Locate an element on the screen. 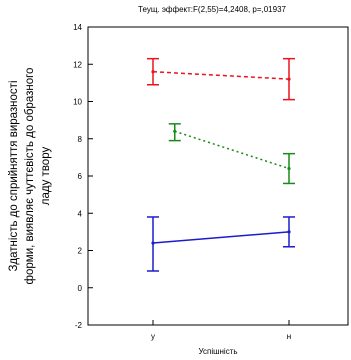 The image size is (351, 360). y-axis: -2 0 2 4 6 8 10 12 14 is located at coordinates (83, 176).